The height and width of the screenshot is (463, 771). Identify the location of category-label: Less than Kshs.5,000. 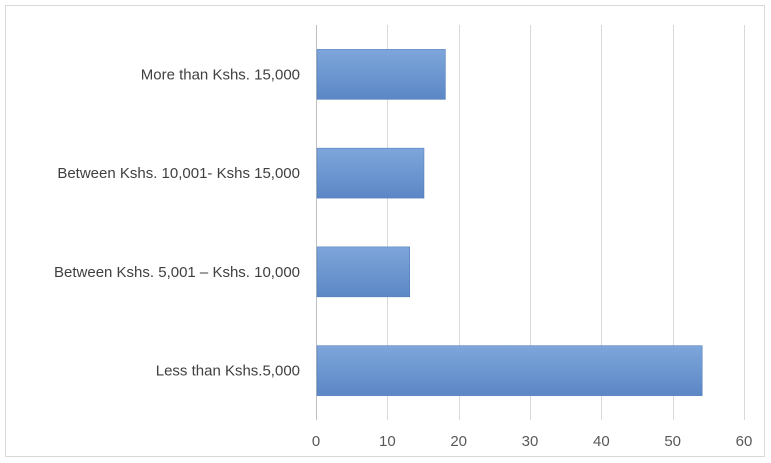
(228, 371).